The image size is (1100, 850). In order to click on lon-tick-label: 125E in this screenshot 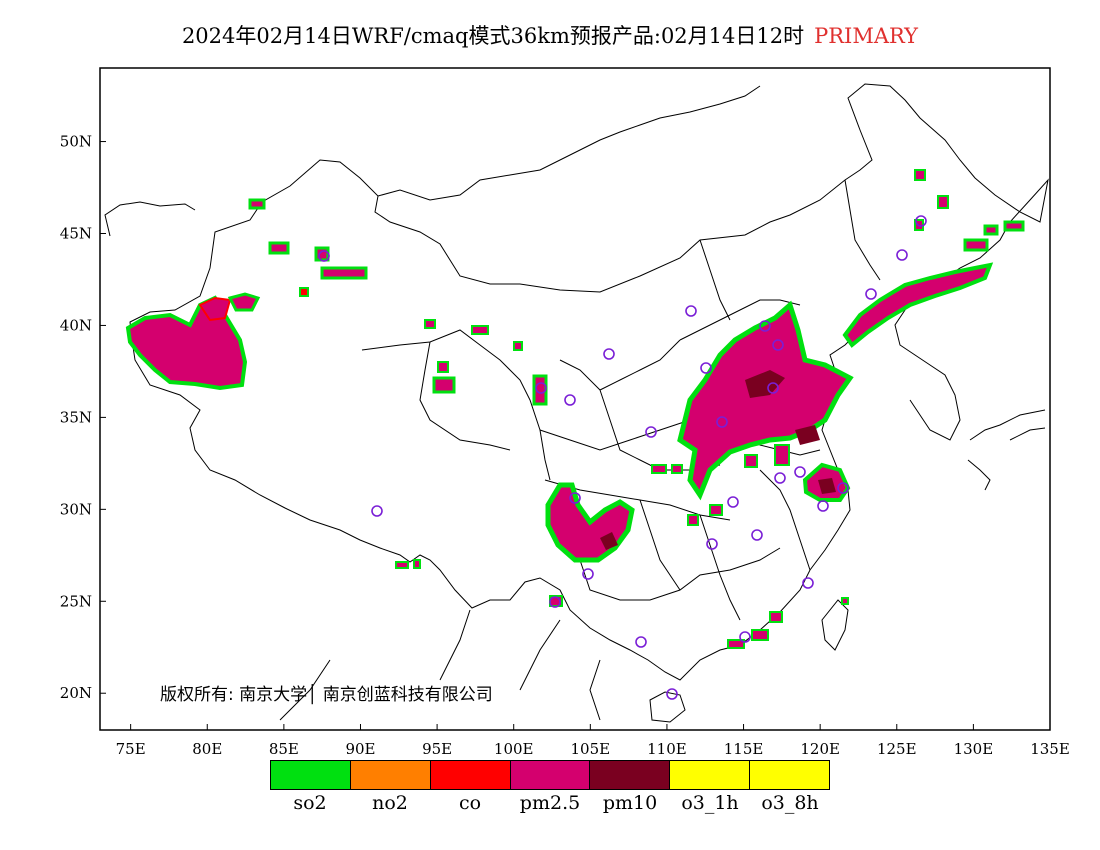, I will do `click(897, 749)`.